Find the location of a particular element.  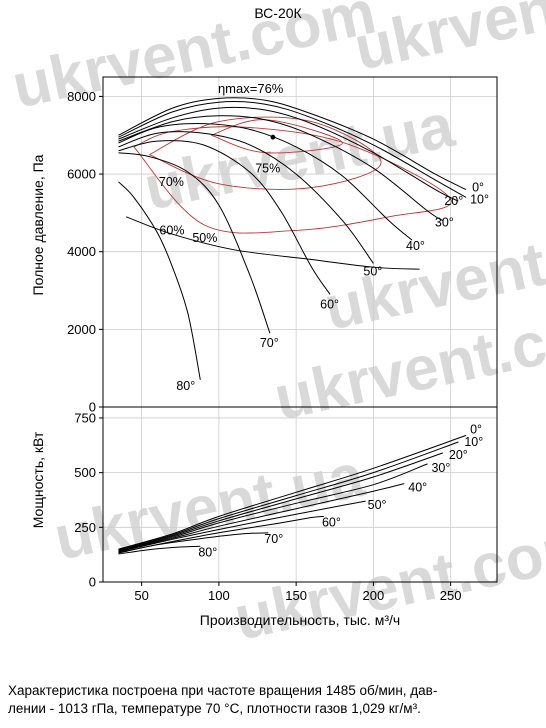

power-curve-label-80: 80° is located at coordinates (207, 552).